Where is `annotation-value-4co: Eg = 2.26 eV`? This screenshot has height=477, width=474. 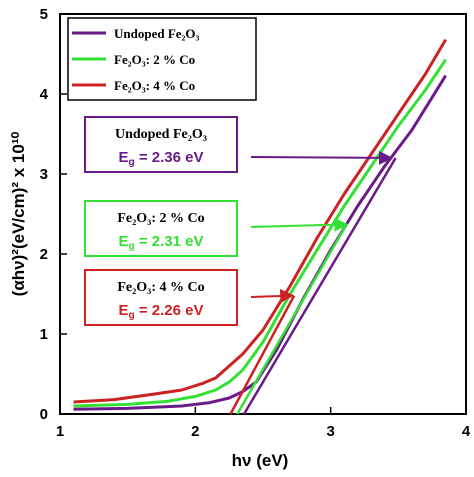
annotation-value-4co: Eg = 2.26 eV is located at coordinates (161, 311).